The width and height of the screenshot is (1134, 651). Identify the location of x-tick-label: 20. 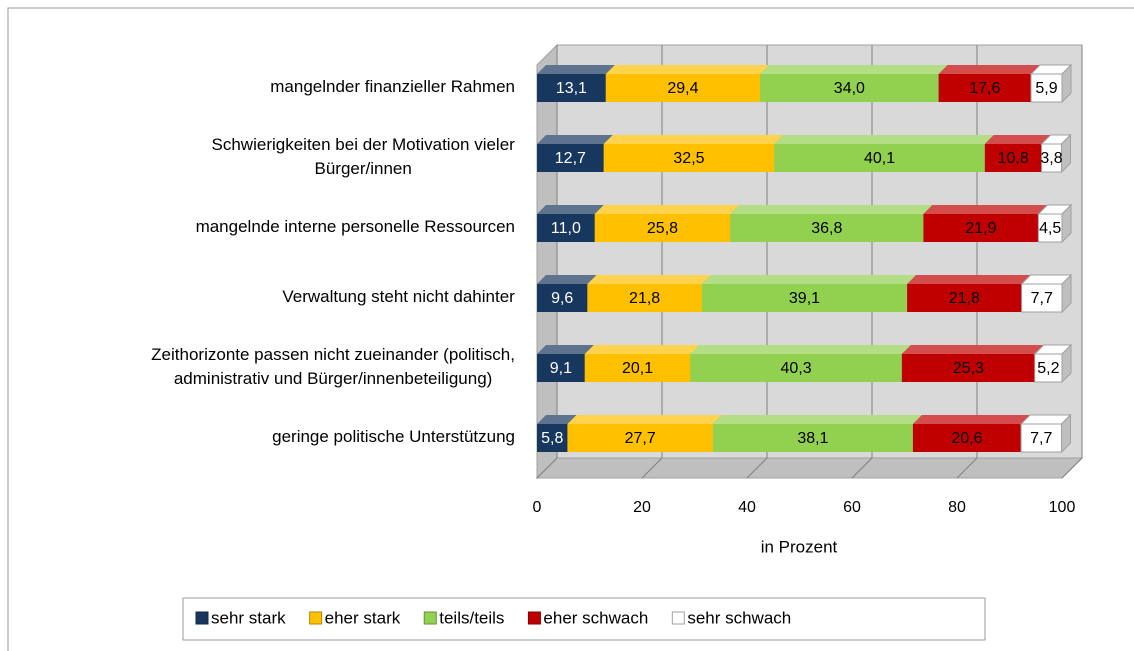
(642, 507).